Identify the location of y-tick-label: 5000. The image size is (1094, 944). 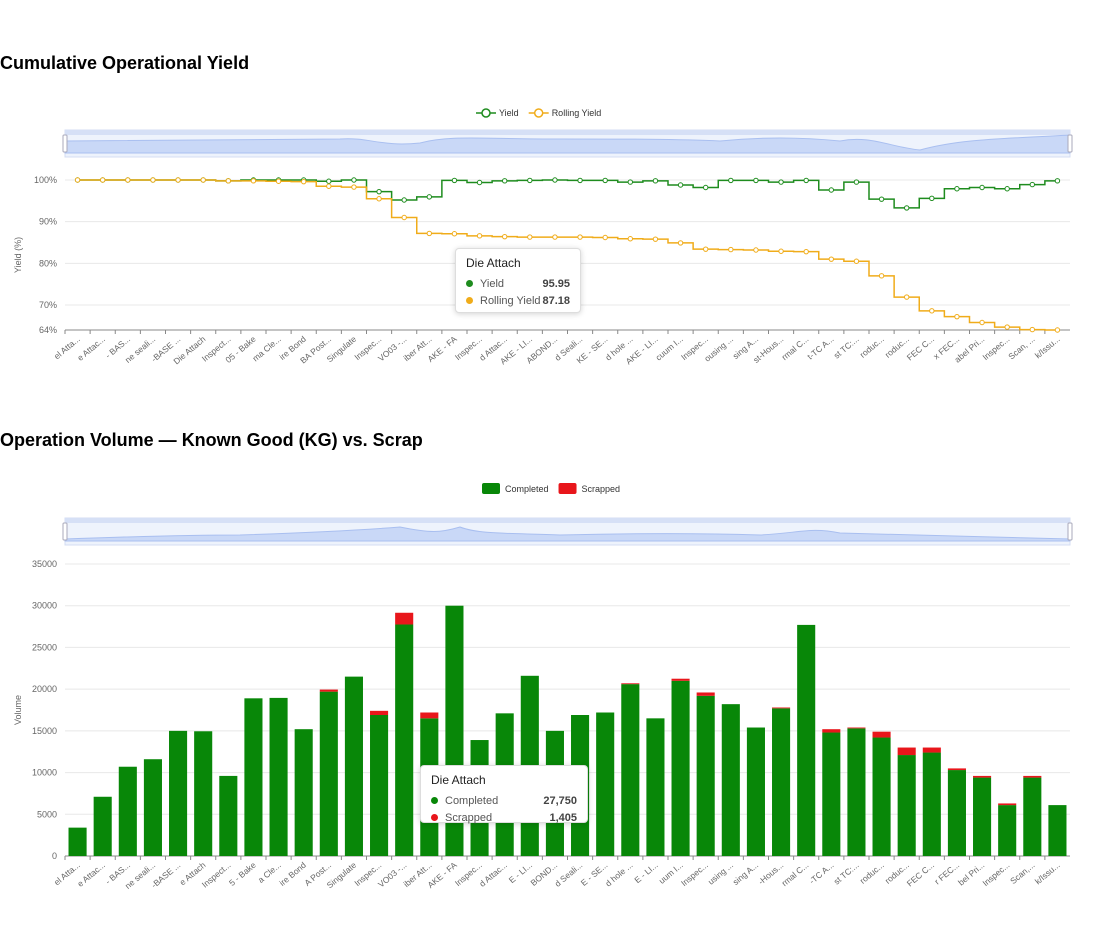
(47, 814).